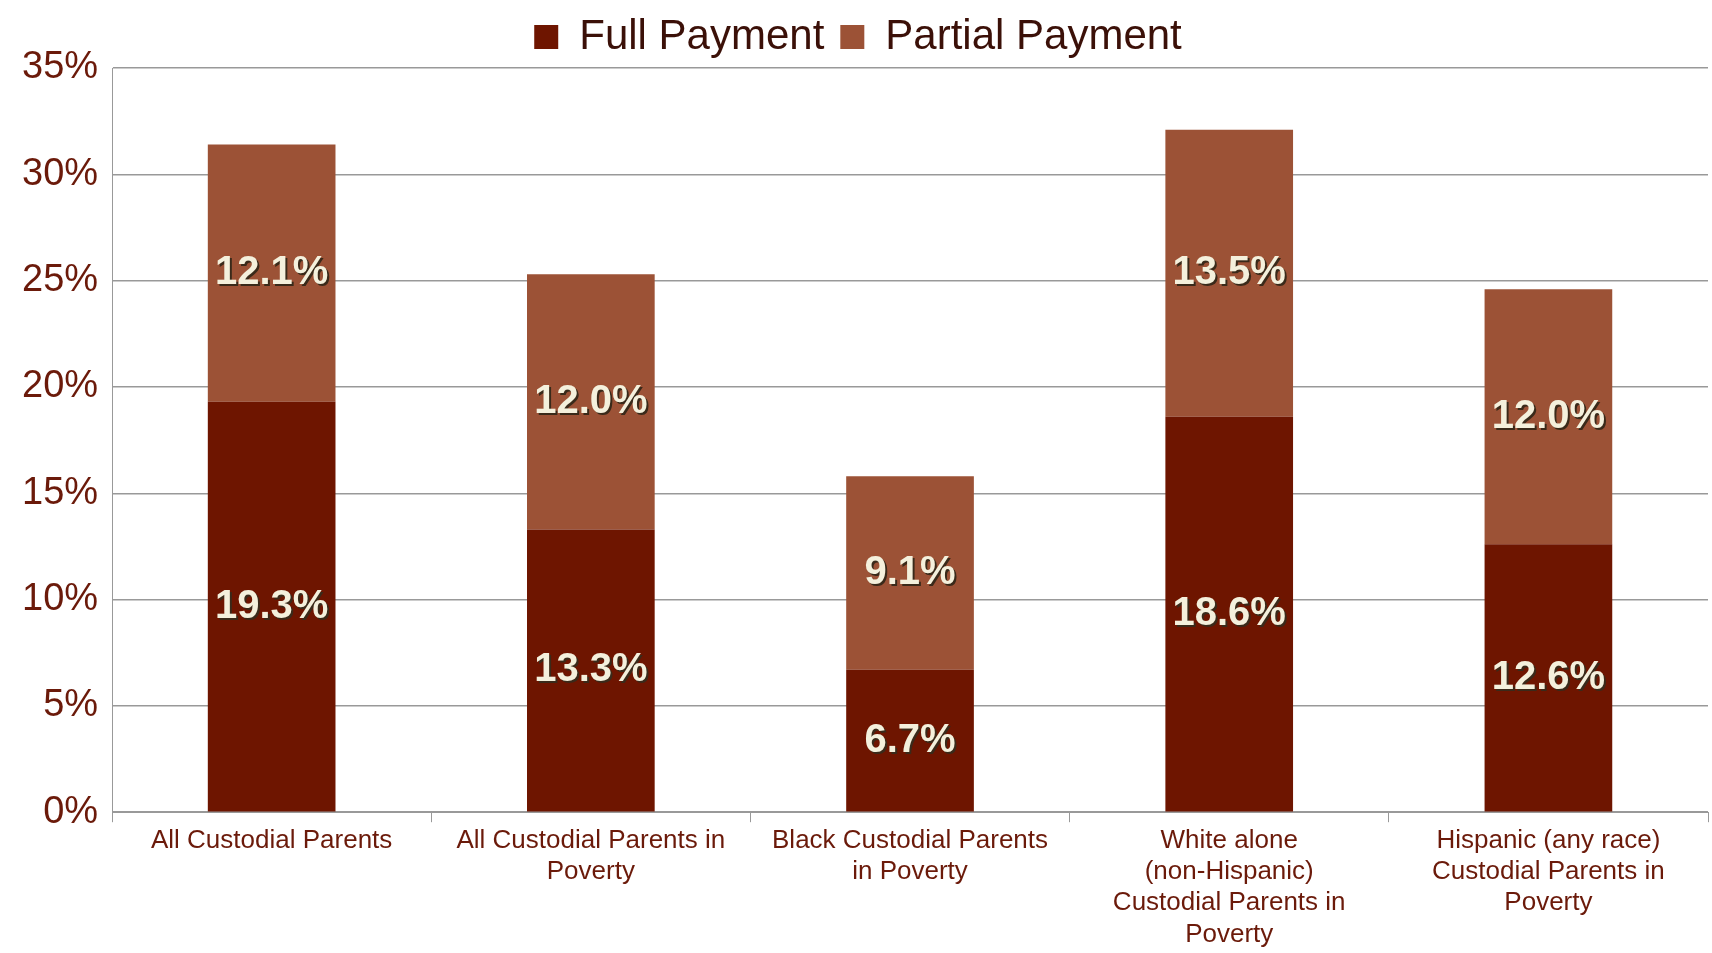 This screenshot has width=1712, height=953. Describe the element at coordinates (60, 490) in the screenshot. I see `y-tick-label: 15%` at that location.